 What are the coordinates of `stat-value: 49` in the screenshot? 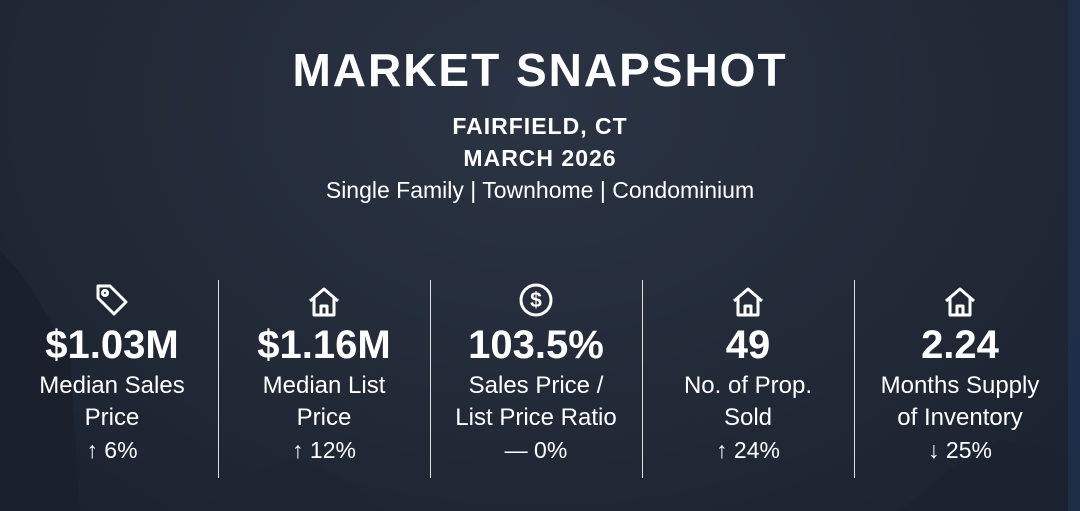 It's located at (748, 345).